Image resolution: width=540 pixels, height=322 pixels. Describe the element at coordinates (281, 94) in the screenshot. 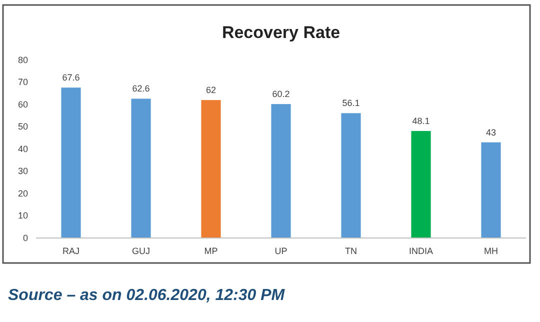

I see `data-label: 60.2` at that location.